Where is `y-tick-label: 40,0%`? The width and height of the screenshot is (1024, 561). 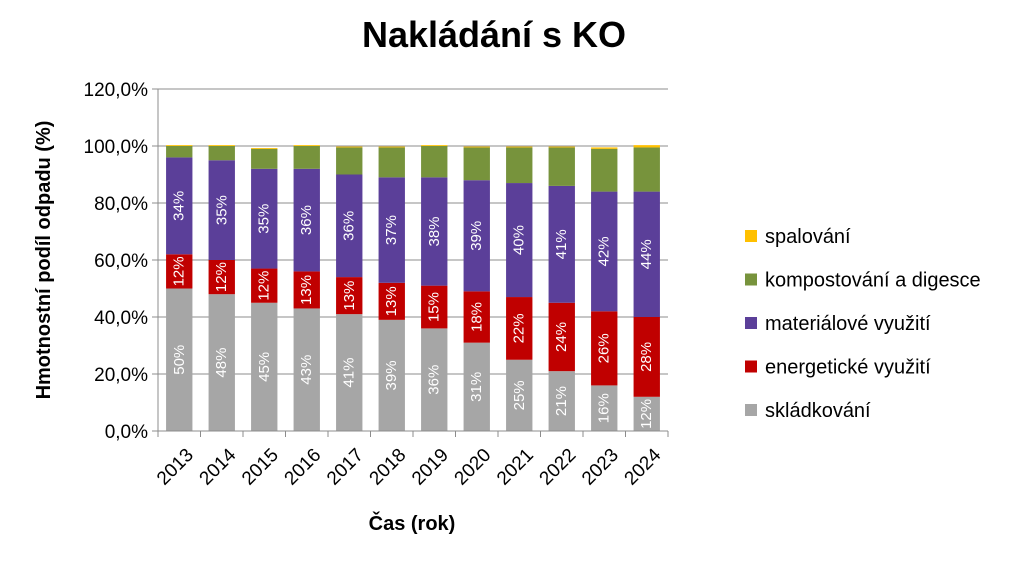
y-tick-label: 40,0% is located at coordinates (121, 318).